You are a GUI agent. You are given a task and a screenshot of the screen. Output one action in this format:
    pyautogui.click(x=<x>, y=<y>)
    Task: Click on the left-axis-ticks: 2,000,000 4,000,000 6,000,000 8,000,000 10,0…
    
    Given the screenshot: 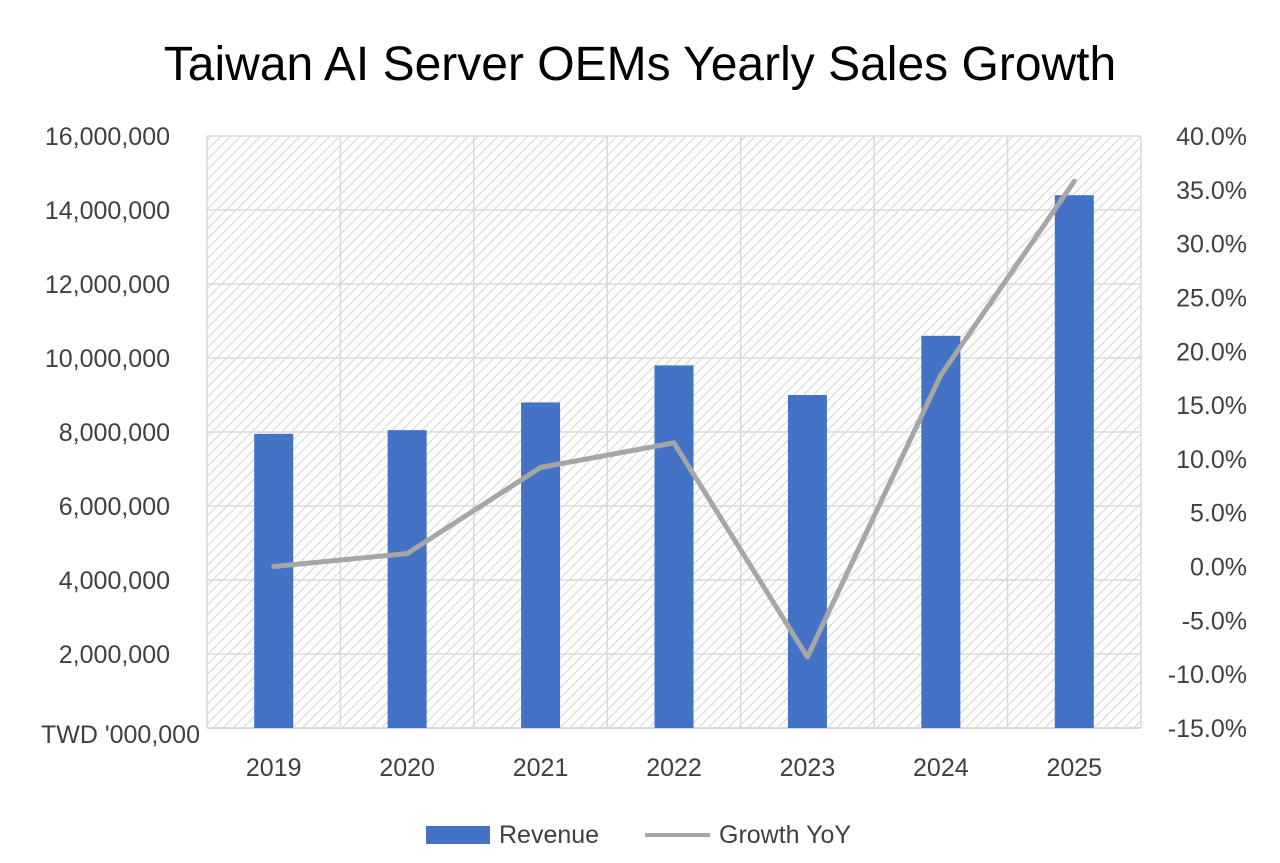 What is the action you would take?
    pyautogui.click(x=107, y=396)
    